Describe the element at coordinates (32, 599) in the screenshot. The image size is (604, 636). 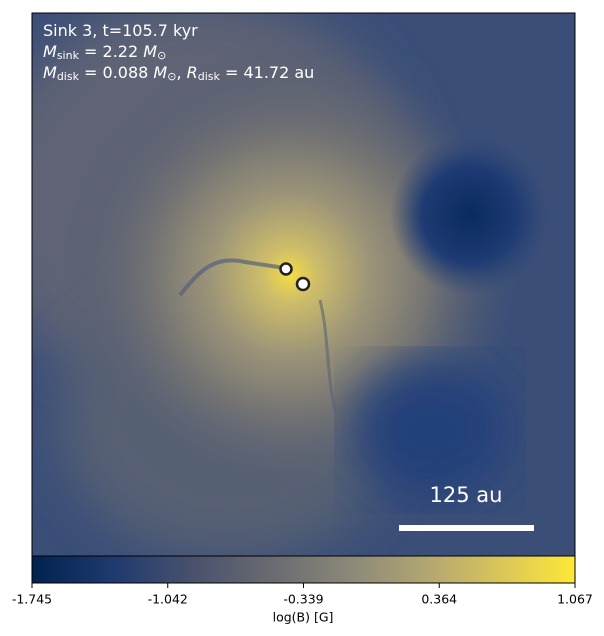
I see `colorbar-tick-label: -1.745` at that location.